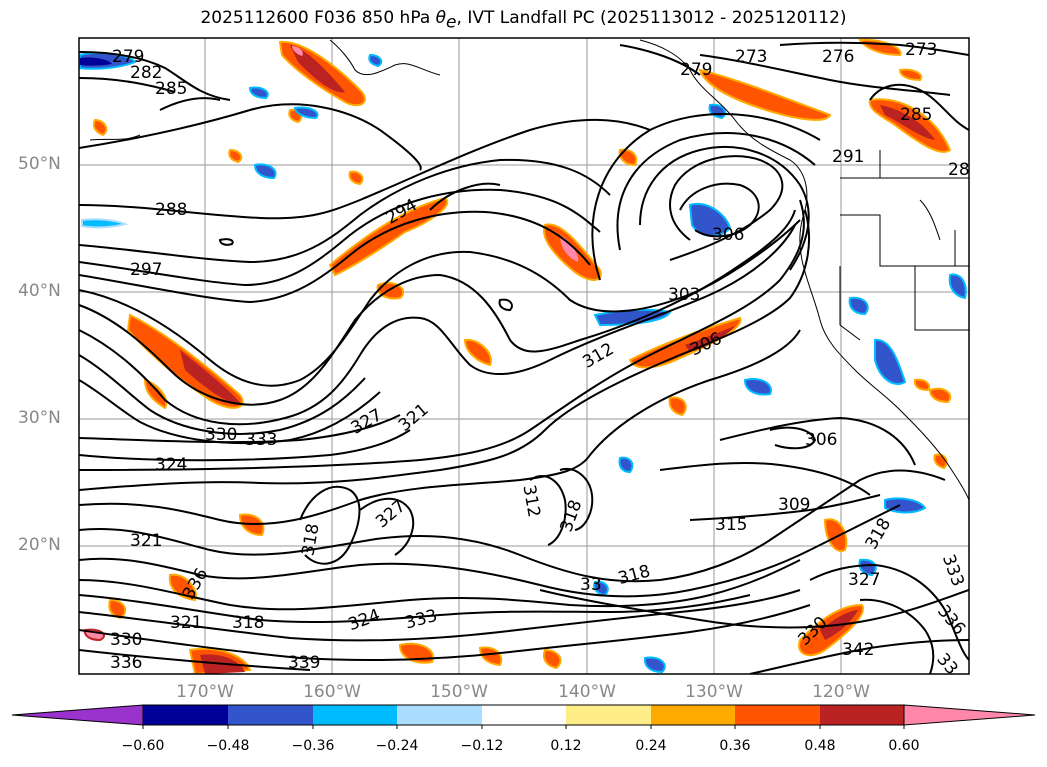 The image size is (1047, 767). I want to click on colorbar-tick-label: 0.36, so click(735, 746).